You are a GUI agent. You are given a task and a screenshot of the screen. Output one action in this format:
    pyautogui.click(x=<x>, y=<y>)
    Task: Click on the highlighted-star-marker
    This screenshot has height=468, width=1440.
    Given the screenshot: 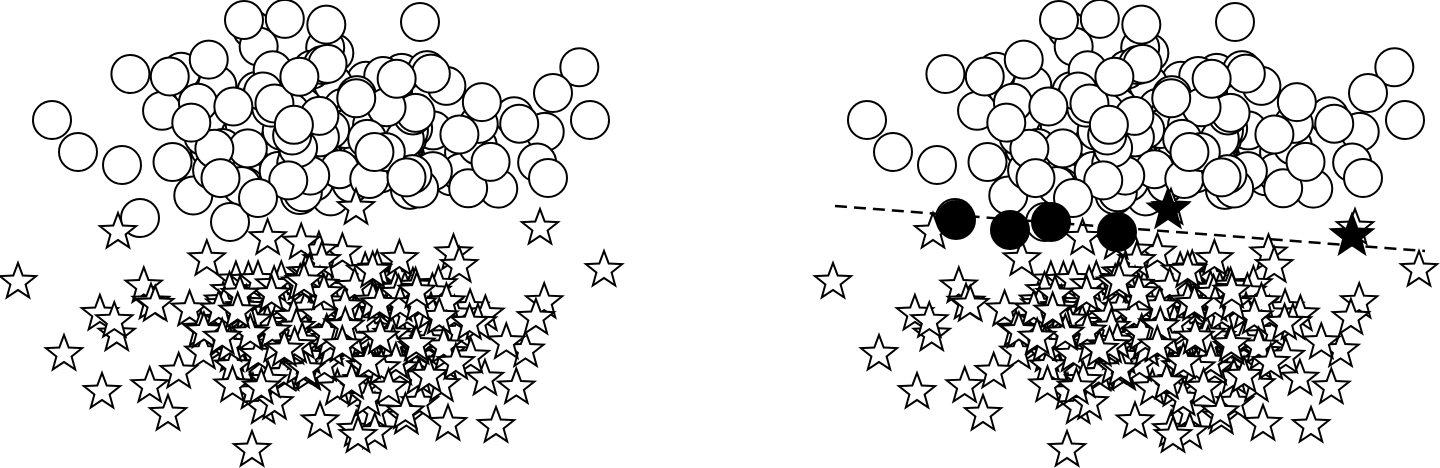 What is the action you would take?
    pyautogui.click(x=1352, y=234)
    